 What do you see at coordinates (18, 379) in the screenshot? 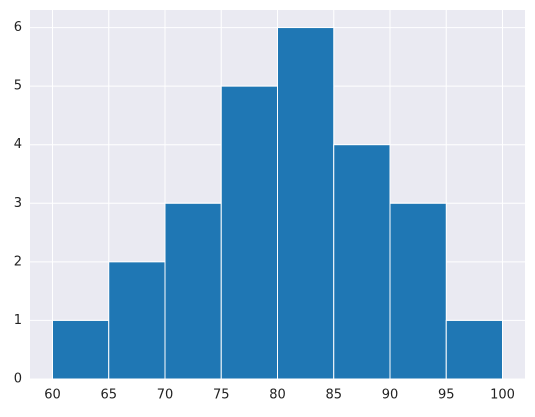
I see `y-tick-label: 0` at bounding box center [18, 379].